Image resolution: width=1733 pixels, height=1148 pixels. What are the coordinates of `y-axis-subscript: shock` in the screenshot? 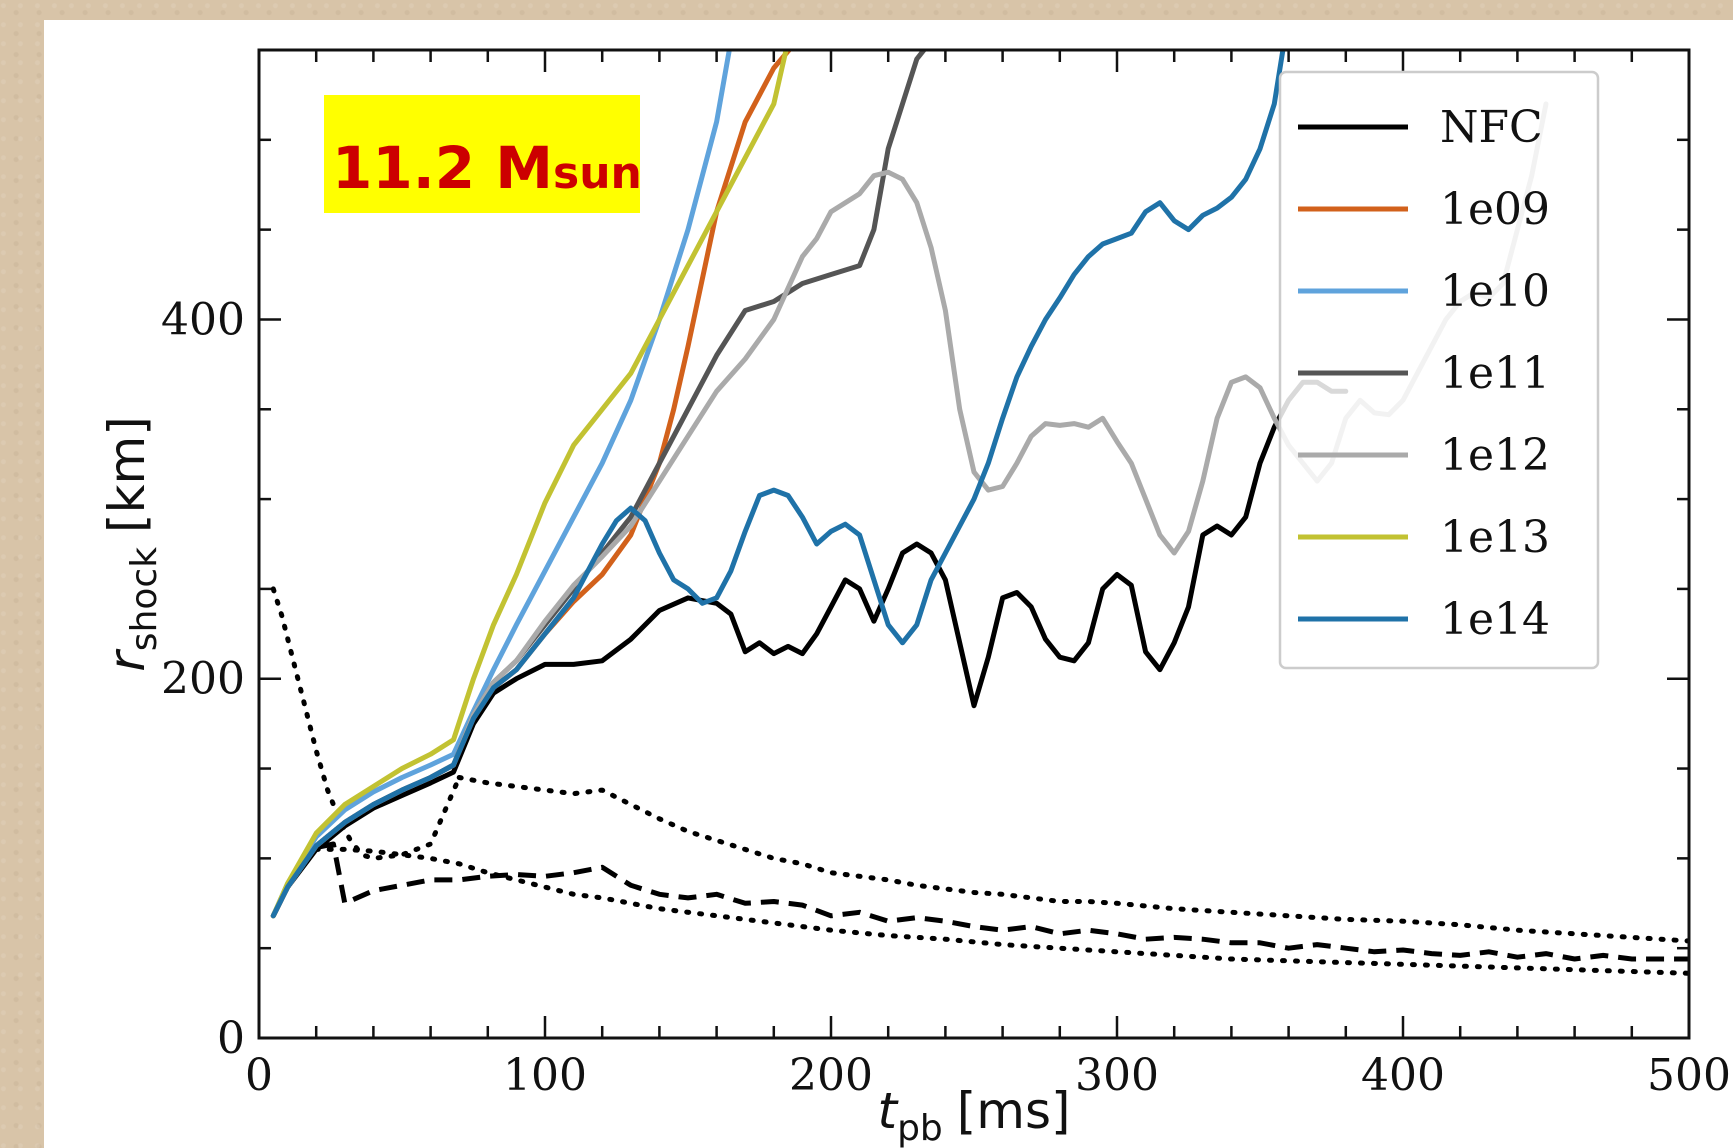 It's located at (144, 599).